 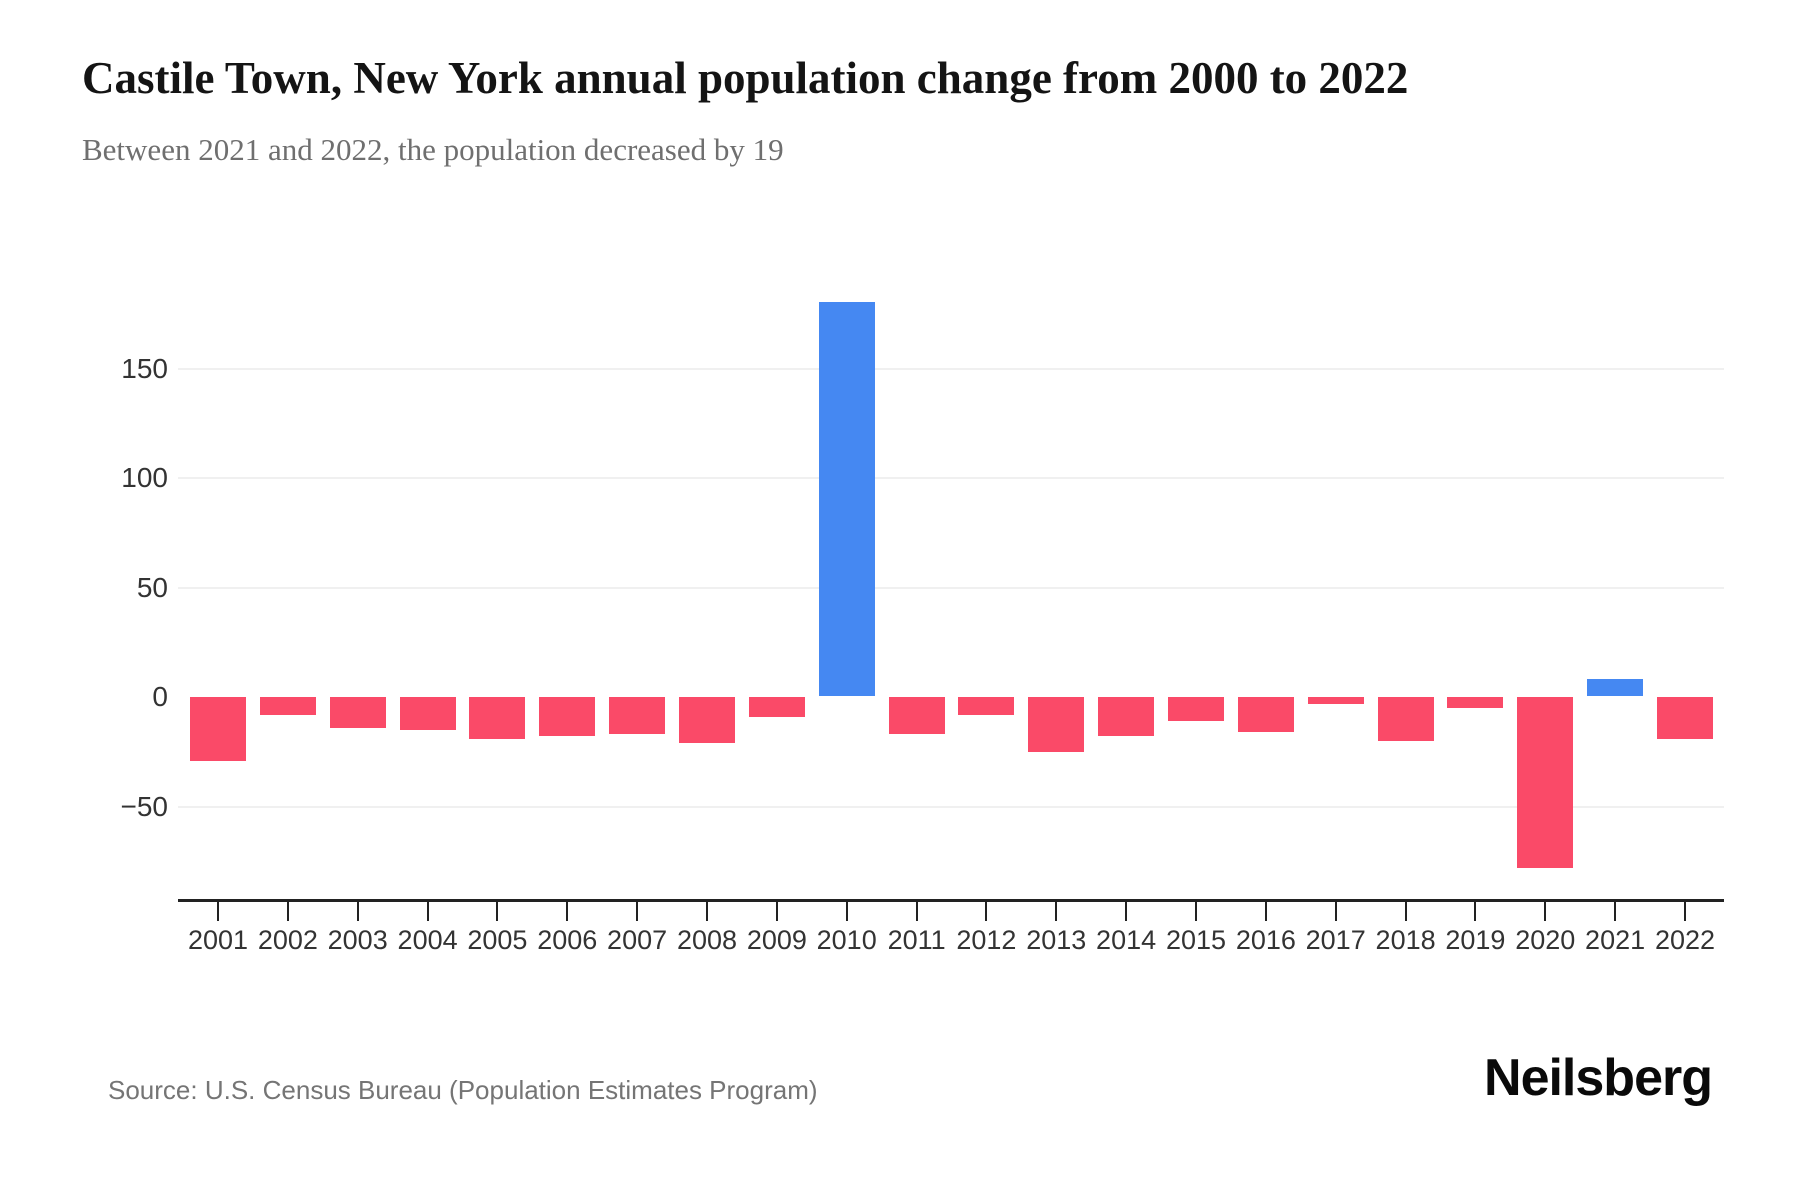 What do you see at coordinates (916, 940) in the screenshot?
I see `x-axis-label-2011: 2011` at bounding box center [916, 940].